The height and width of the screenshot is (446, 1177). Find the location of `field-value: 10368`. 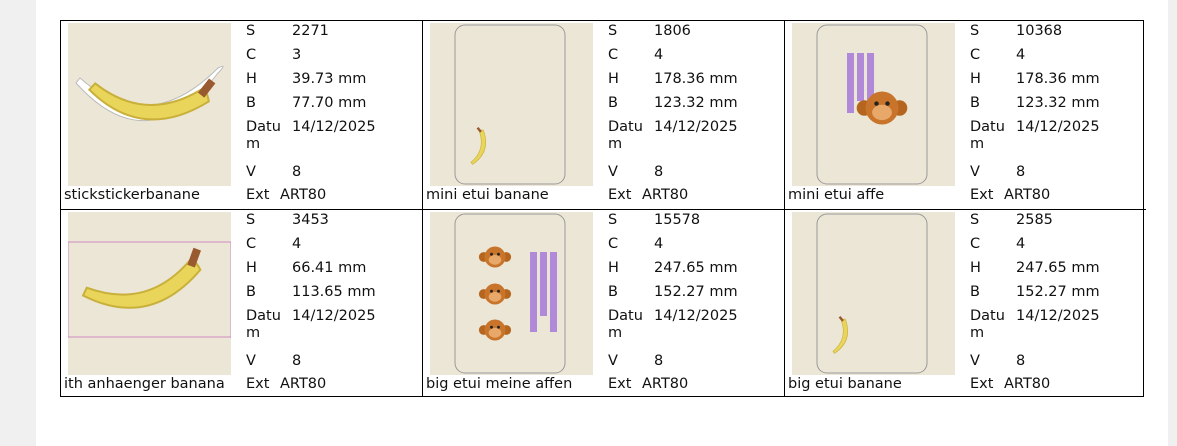

field-value: 10368 is located at coordinates (1039, 31).